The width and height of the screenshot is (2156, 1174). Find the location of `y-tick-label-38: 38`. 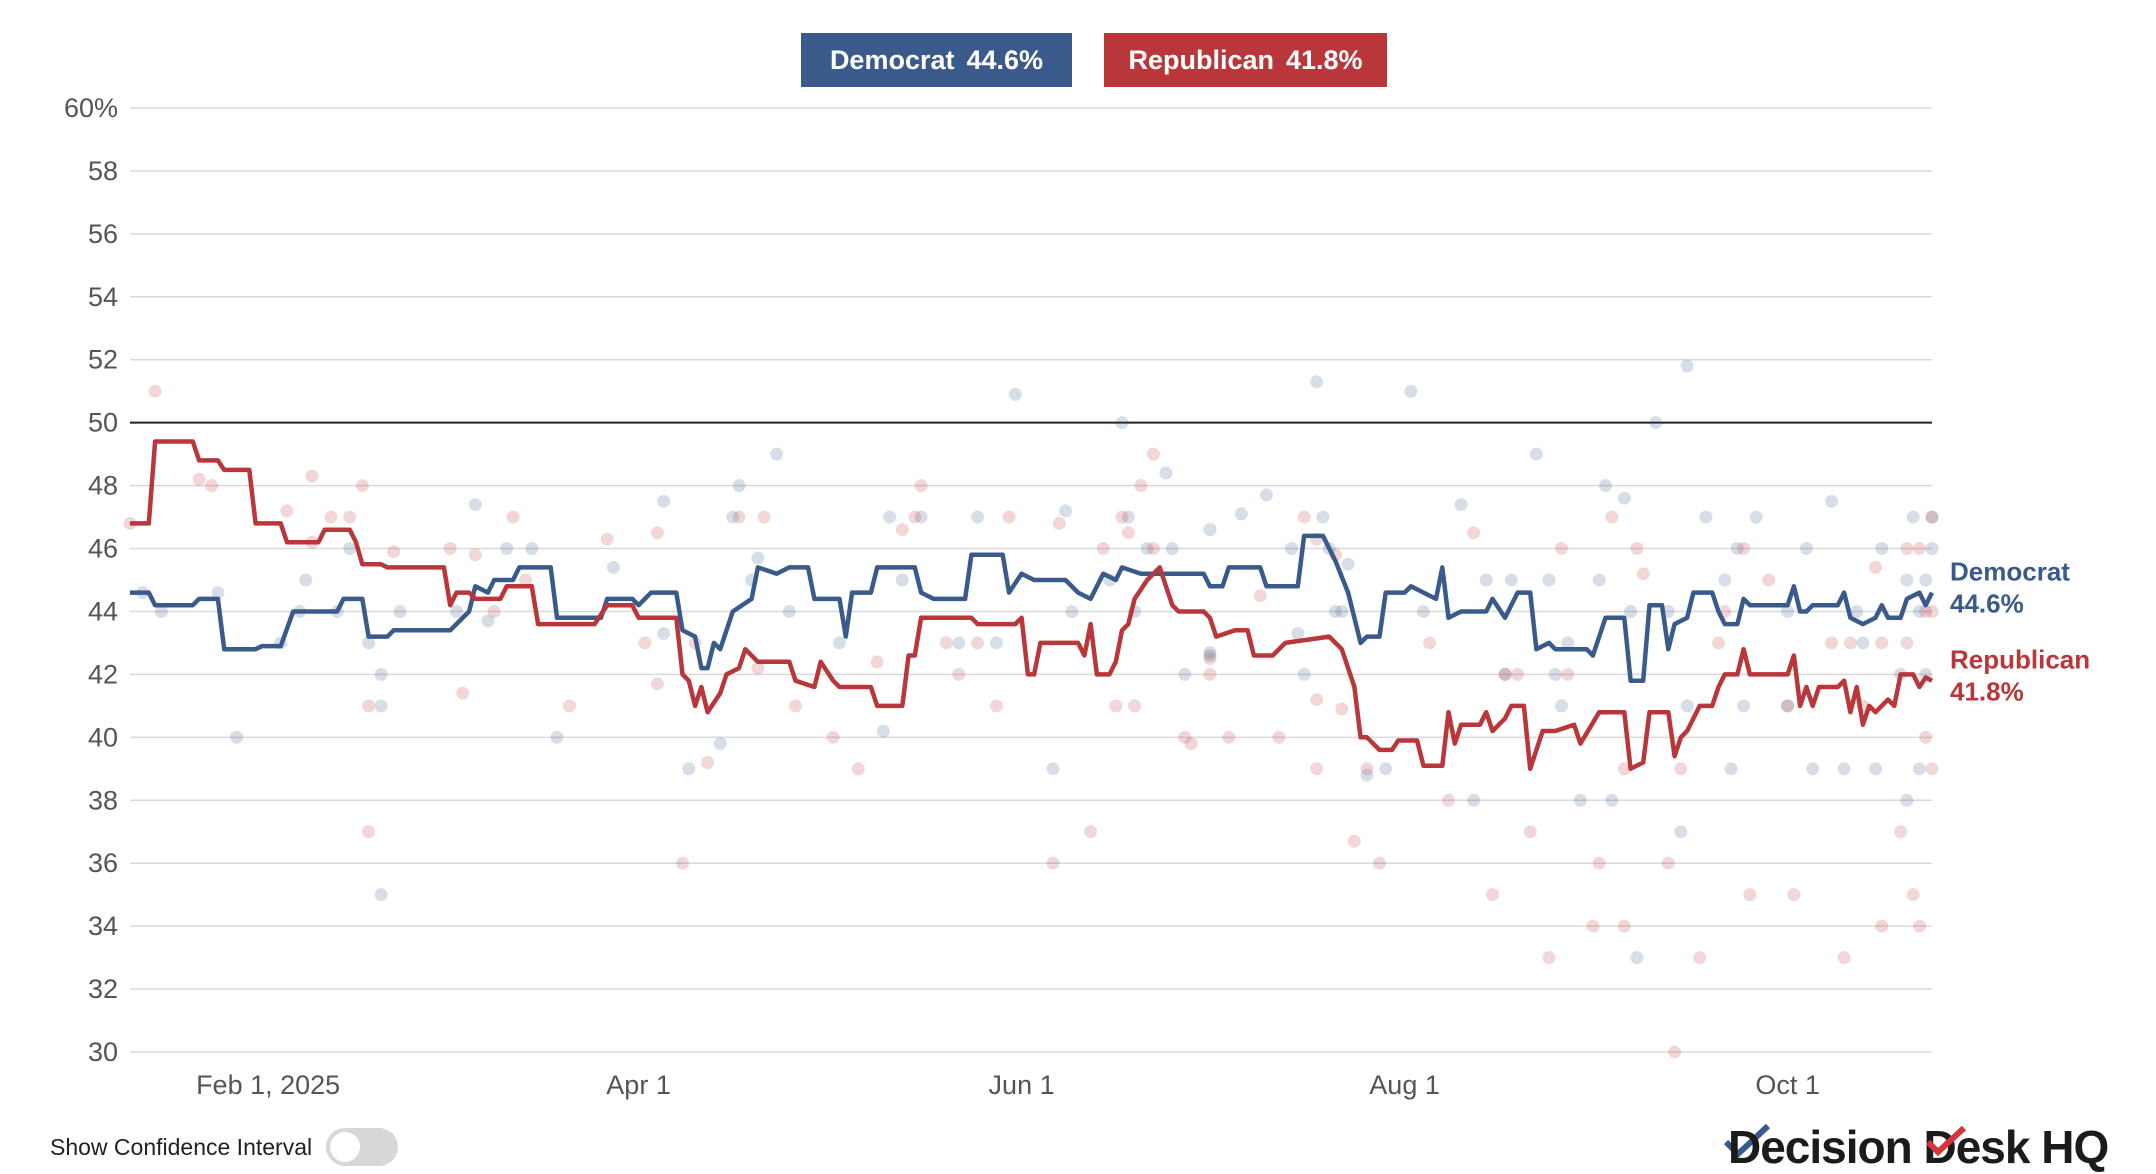

y-tick-label-38: 38 is located at coordinates (103, 800).